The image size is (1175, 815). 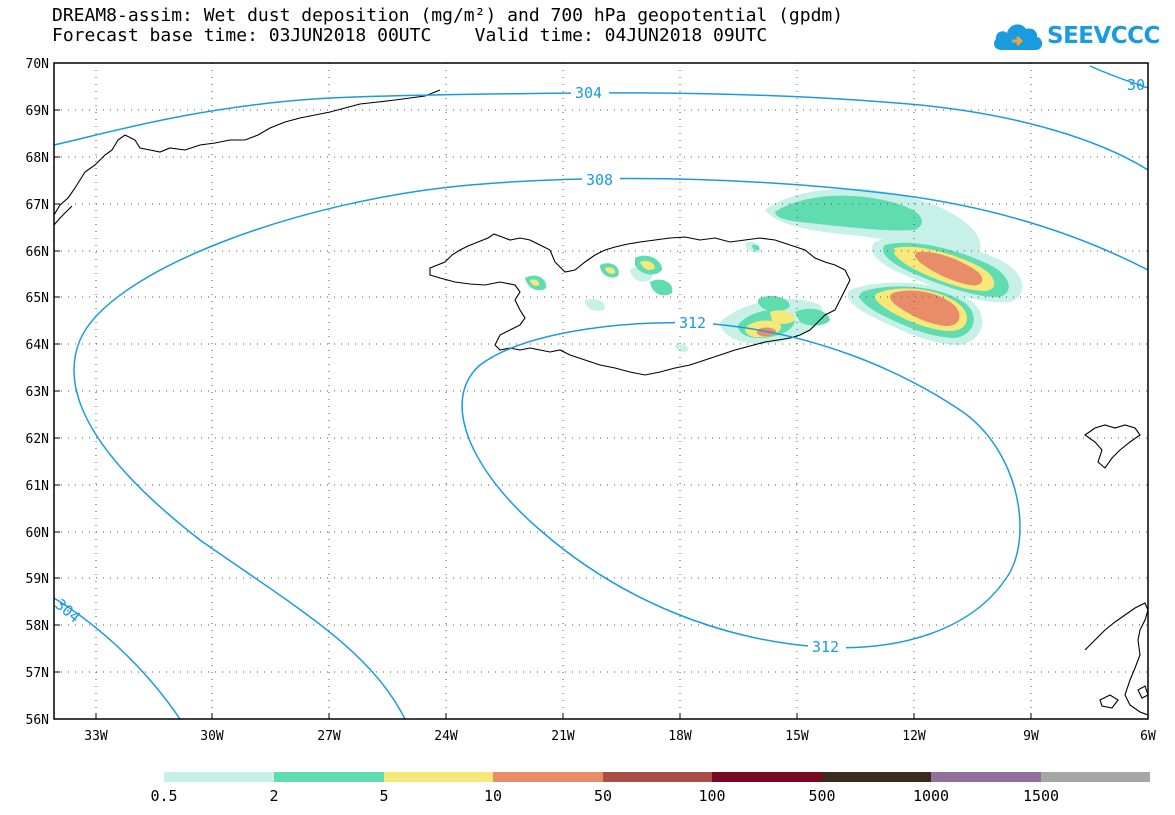 I want to click on contour-label-312-south: 312, so click(x=825, y=647).